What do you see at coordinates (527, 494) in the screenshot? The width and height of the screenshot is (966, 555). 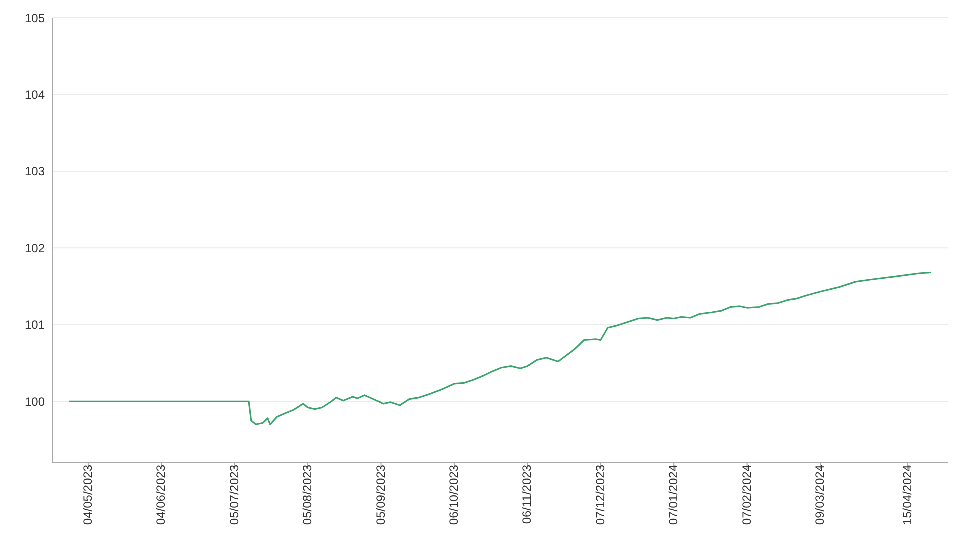 I see `x-tick-label: 06/11/2023` at bounding box center [527, 494].